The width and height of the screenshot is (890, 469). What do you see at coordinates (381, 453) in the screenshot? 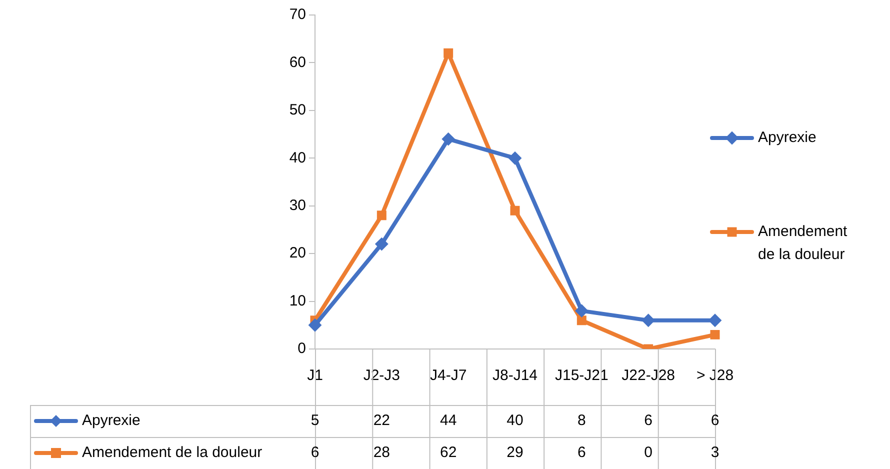
I see `data-label: 28` at bounding box center [381, 453].